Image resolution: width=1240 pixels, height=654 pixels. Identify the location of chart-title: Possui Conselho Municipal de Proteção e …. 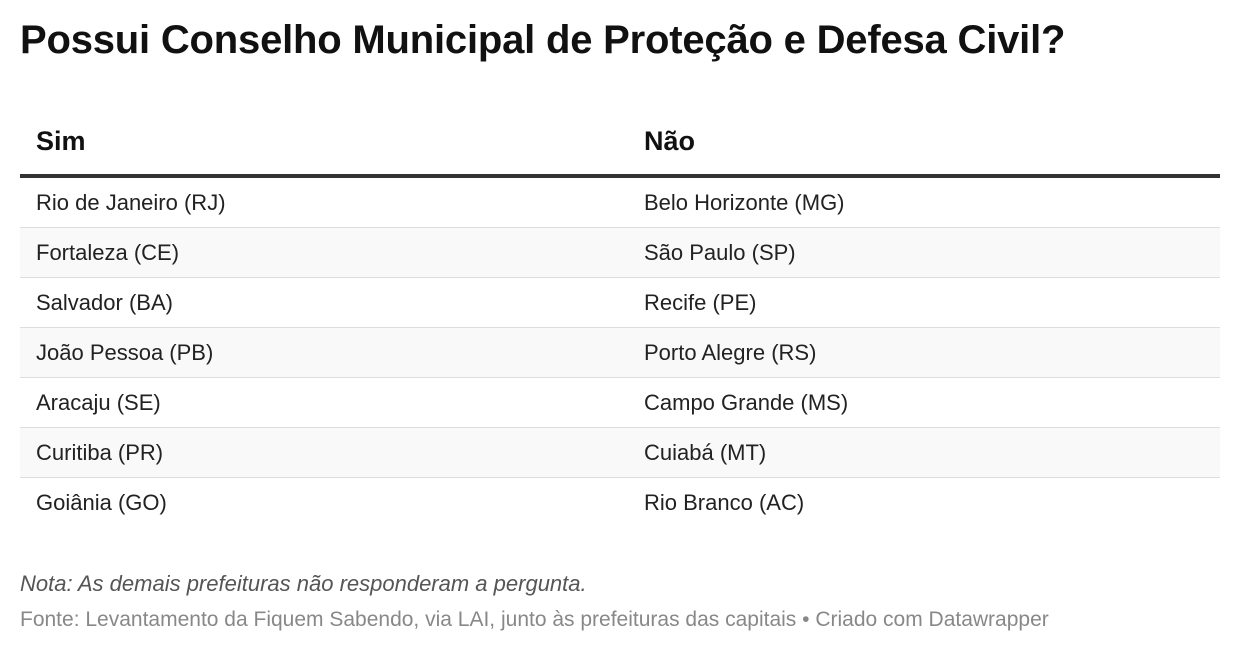
(543, 40).